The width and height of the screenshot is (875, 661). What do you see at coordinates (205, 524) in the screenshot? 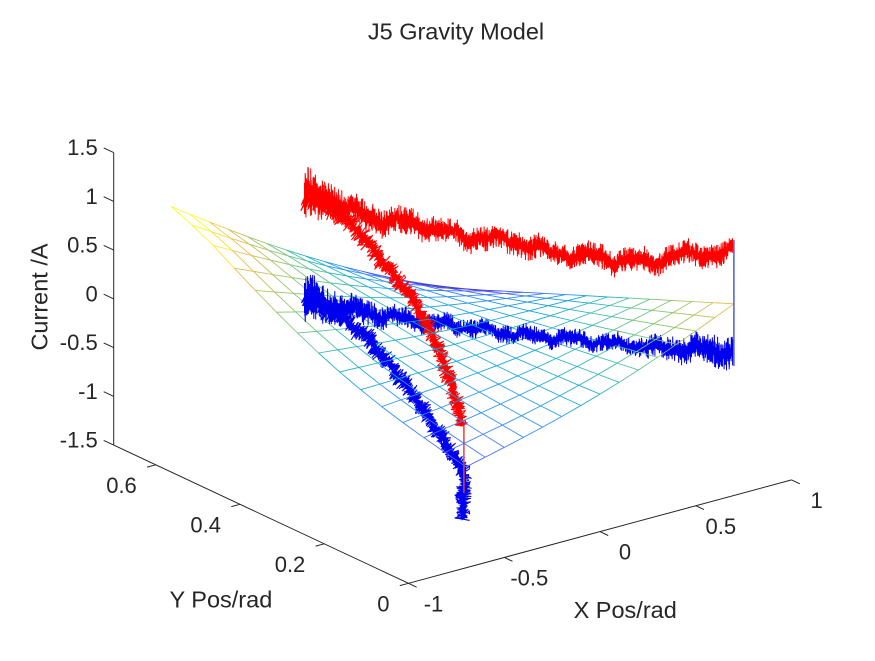
I see `svg-text: 0.4` at bounding box center [205, 524].